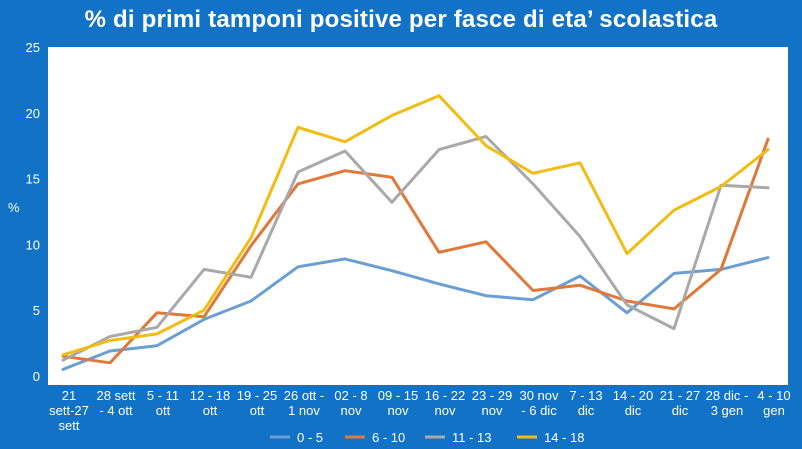  Describe the element at coordinates (633, 403) in the screenshot. I see `x-tick-label: 14 - 20 dic` at that location.